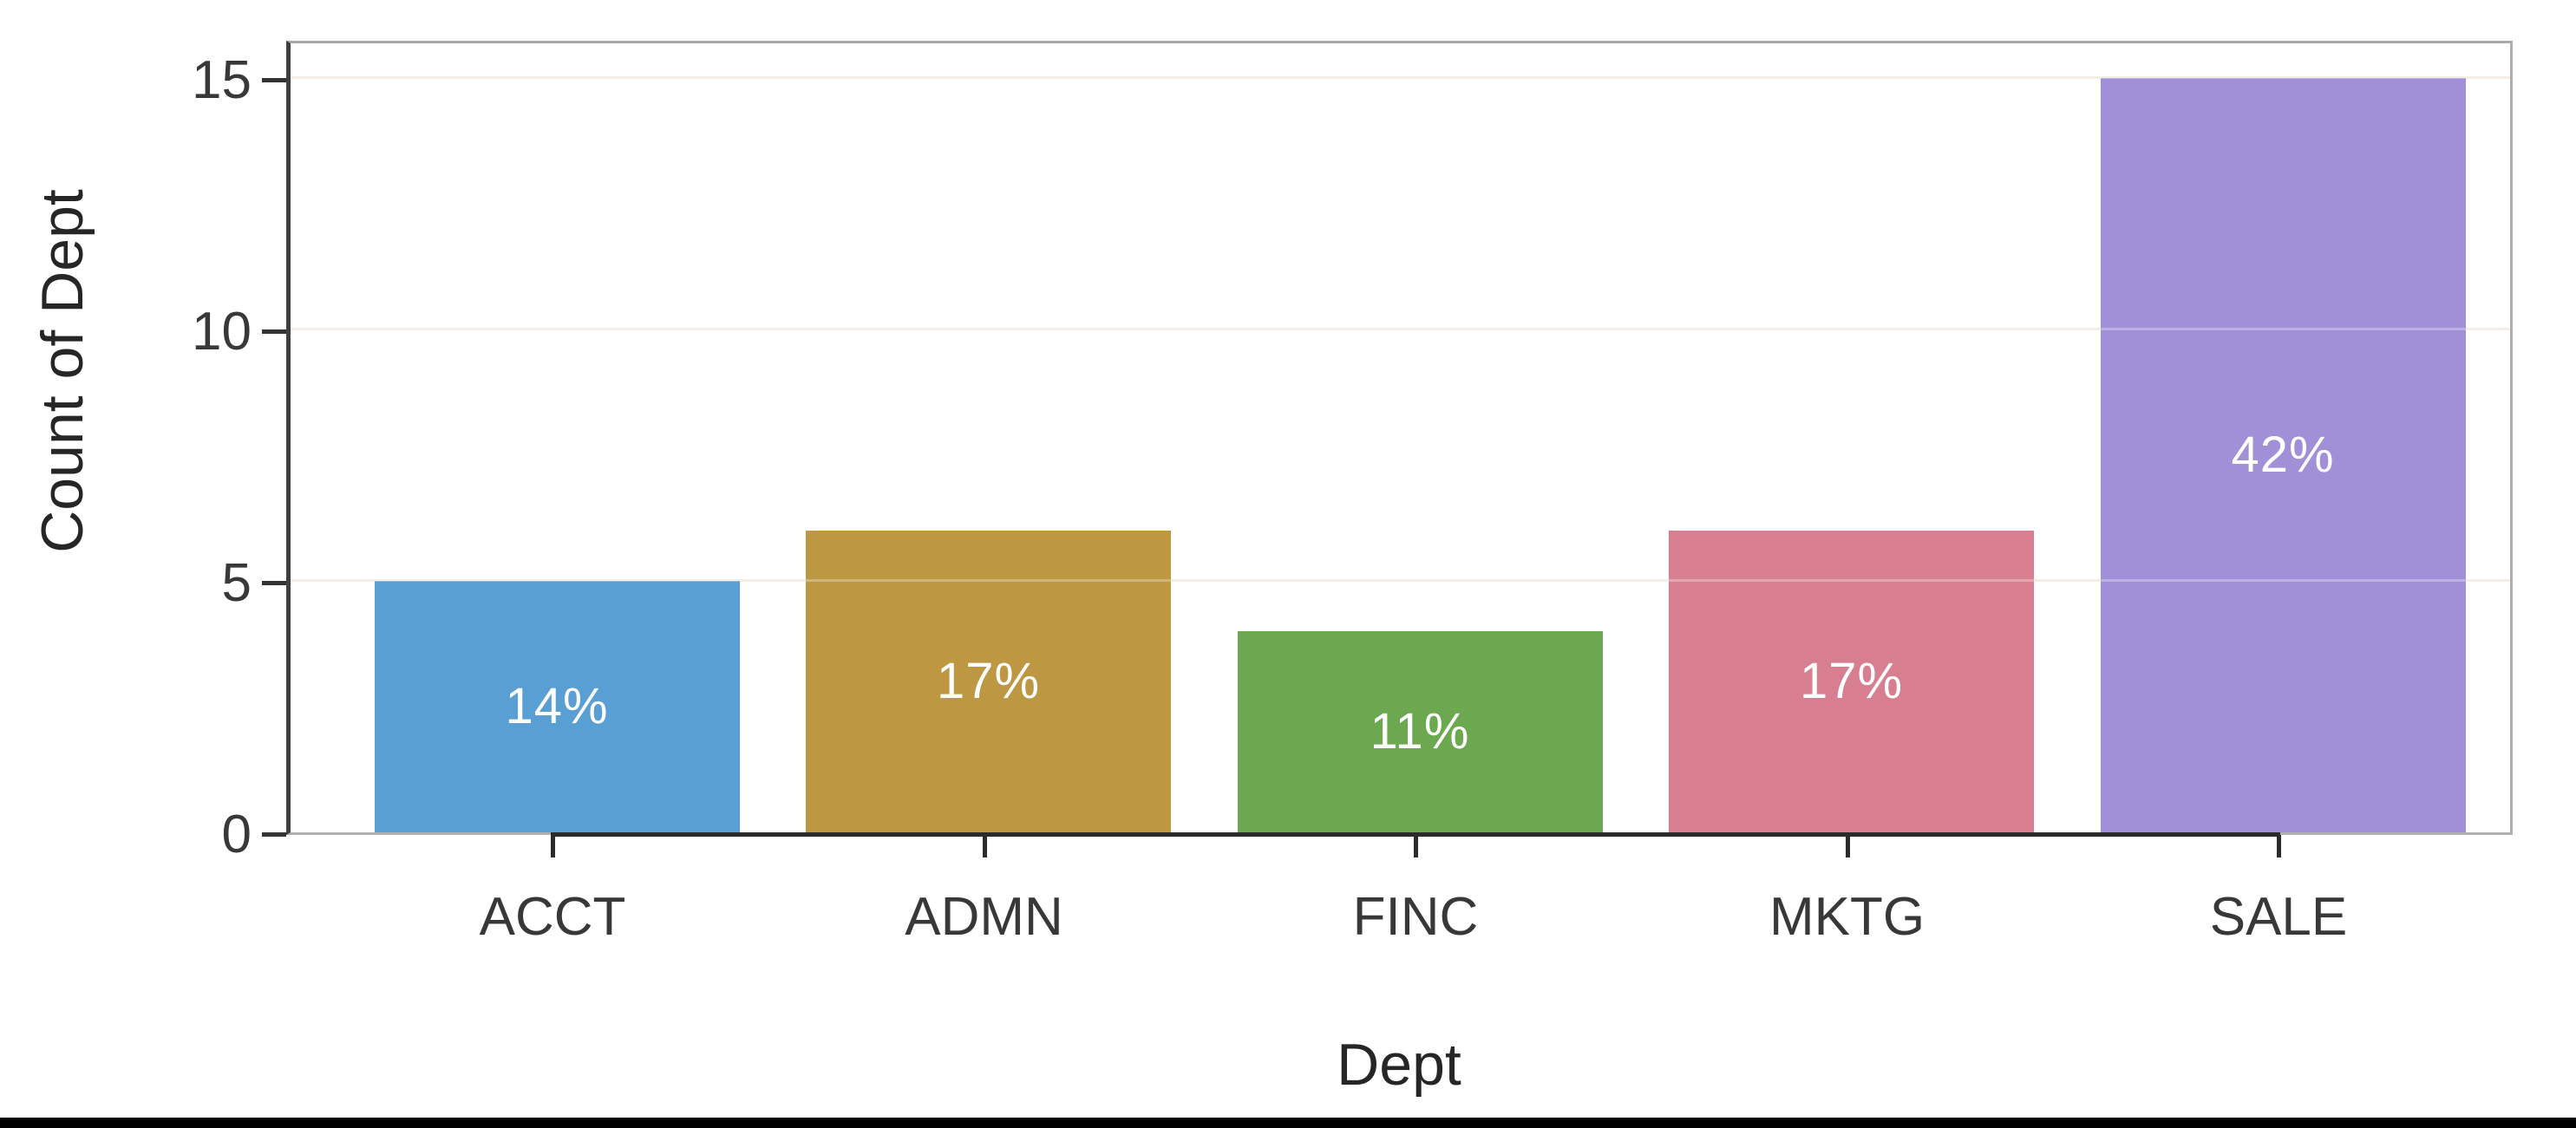  What do you see at coordinates (222, 332) in the screenshot?
I see `y-tick-label-10: 10` at bounding box center [222, 332].